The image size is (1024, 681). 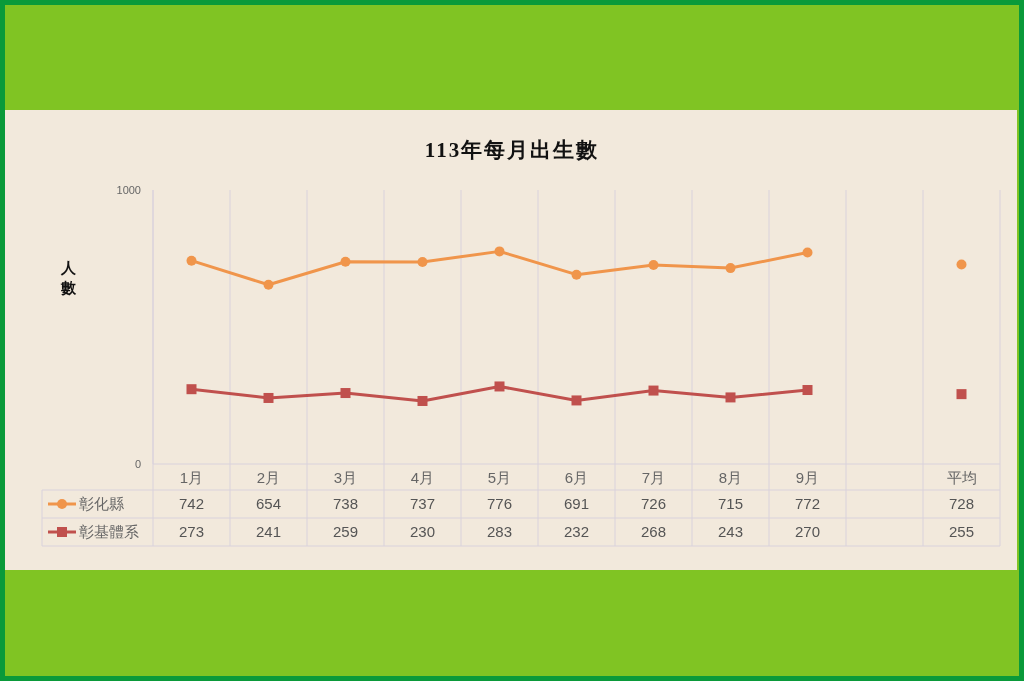 I want to click on data-label: 715, so click(x=730, y=503).